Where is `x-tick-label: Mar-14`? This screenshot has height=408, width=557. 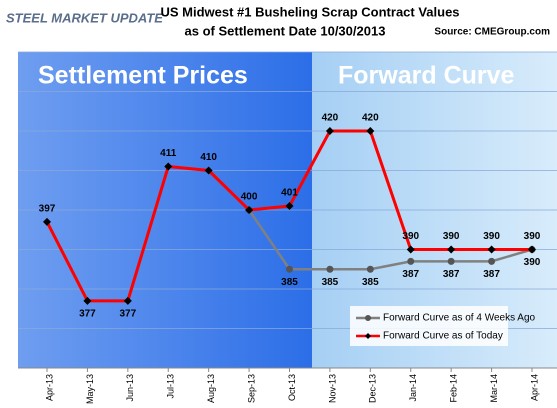
x-tick-label: Mar-14 is located at coordinates (494, 388).